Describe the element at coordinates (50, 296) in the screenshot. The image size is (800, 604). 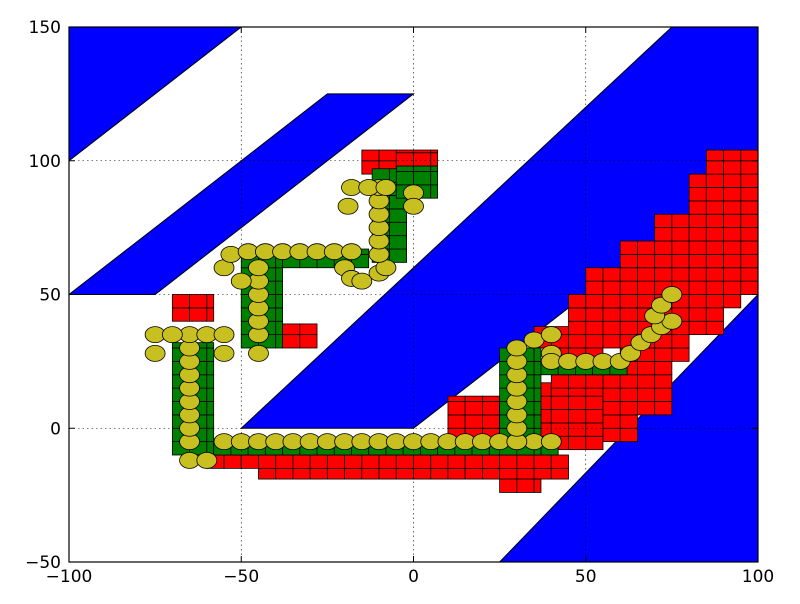
I see `y-tick-label: 50` at that location.